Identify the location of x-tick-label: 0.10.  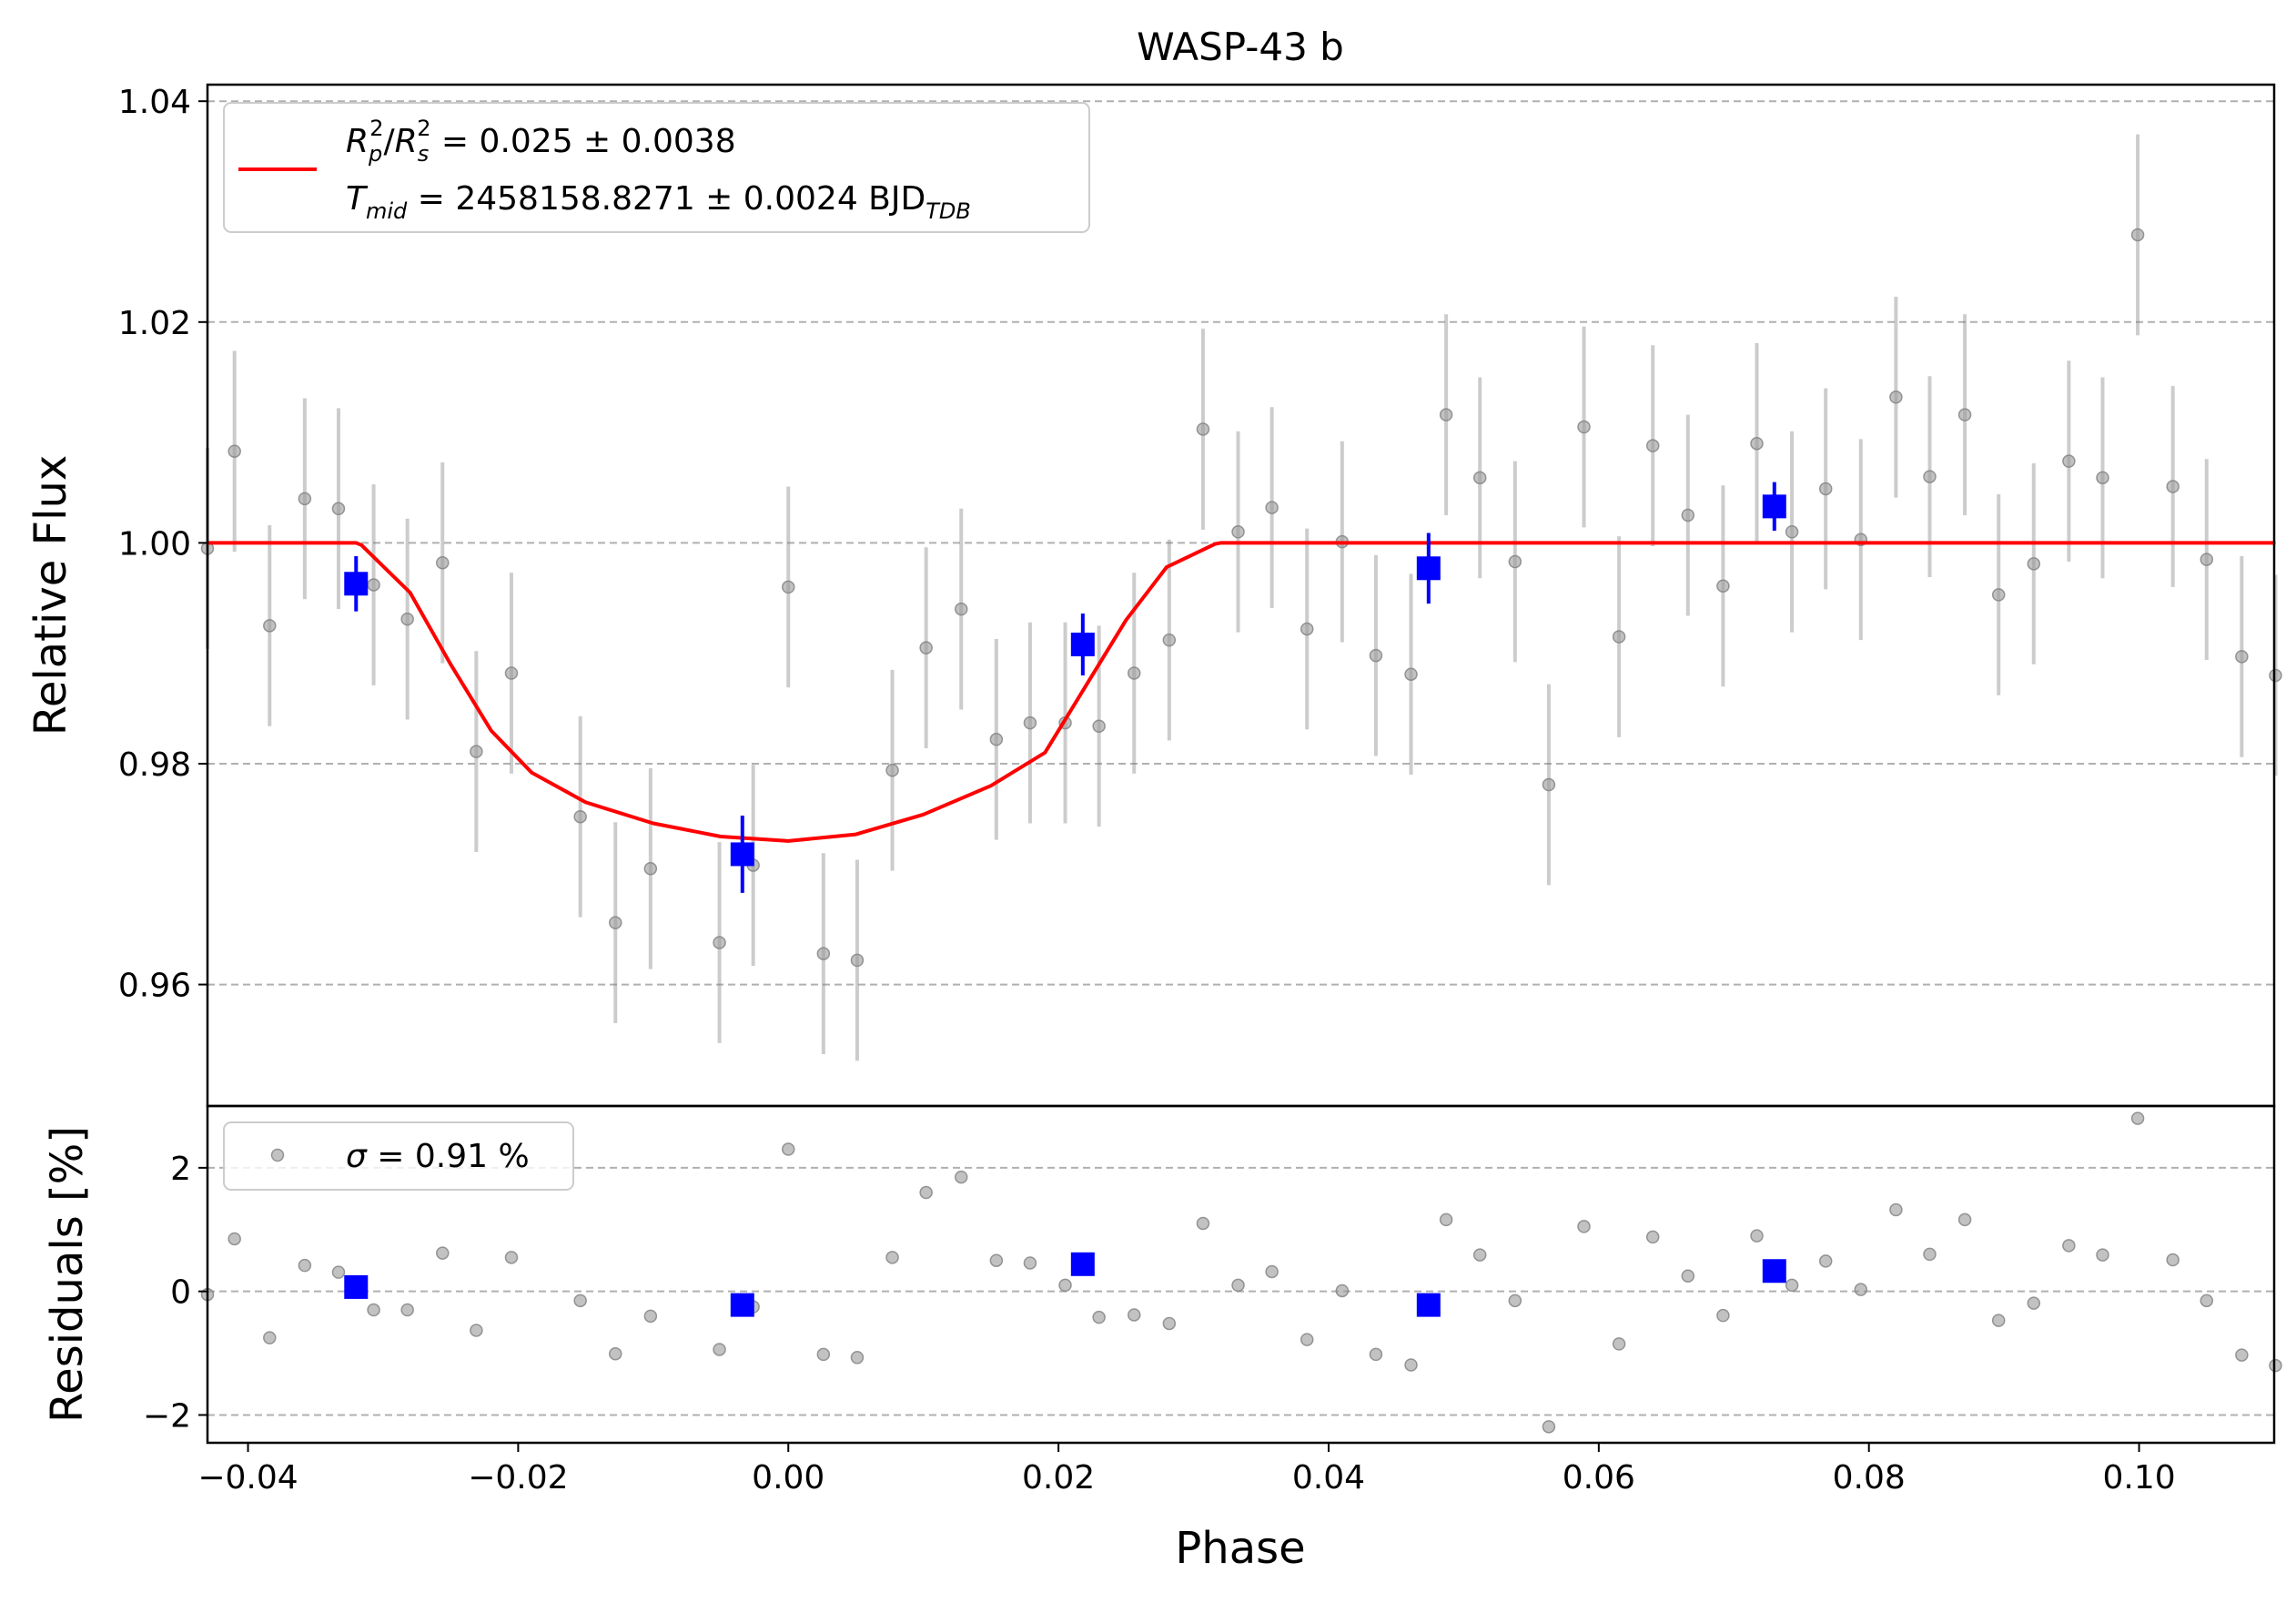
(2138, 1477).